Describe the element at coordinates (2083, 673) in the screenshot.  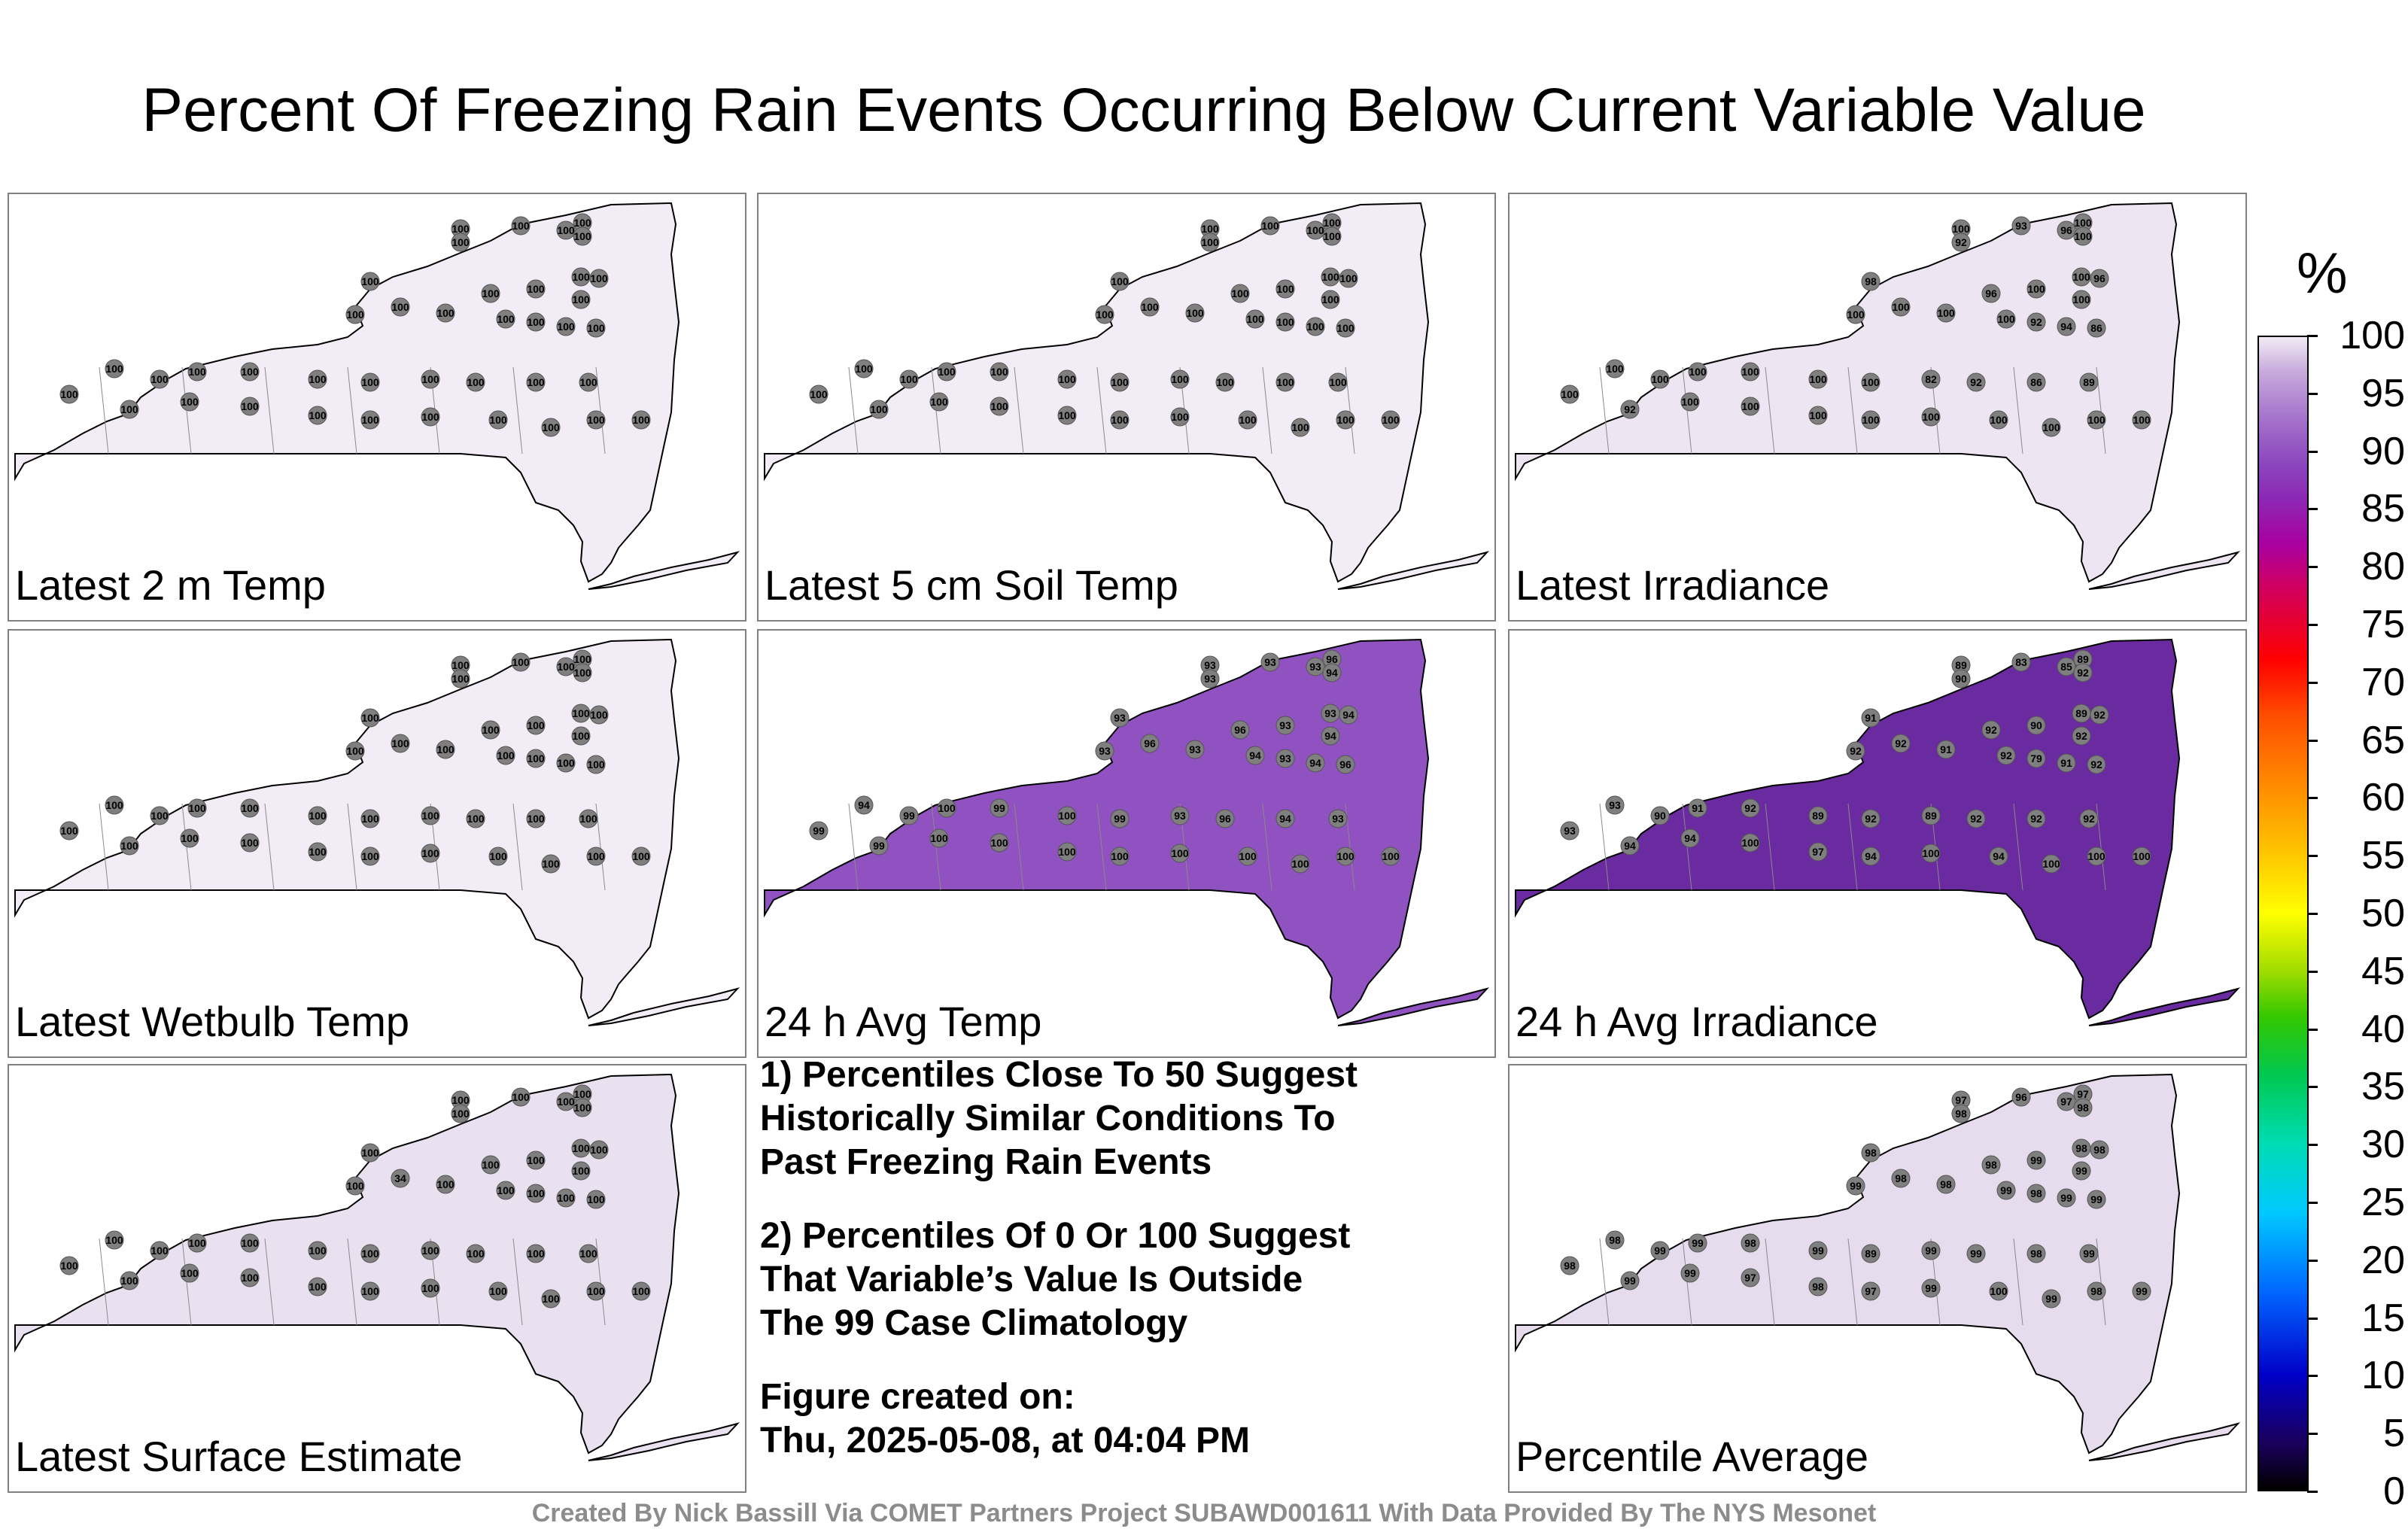
I see `station-value: 92` at that location.